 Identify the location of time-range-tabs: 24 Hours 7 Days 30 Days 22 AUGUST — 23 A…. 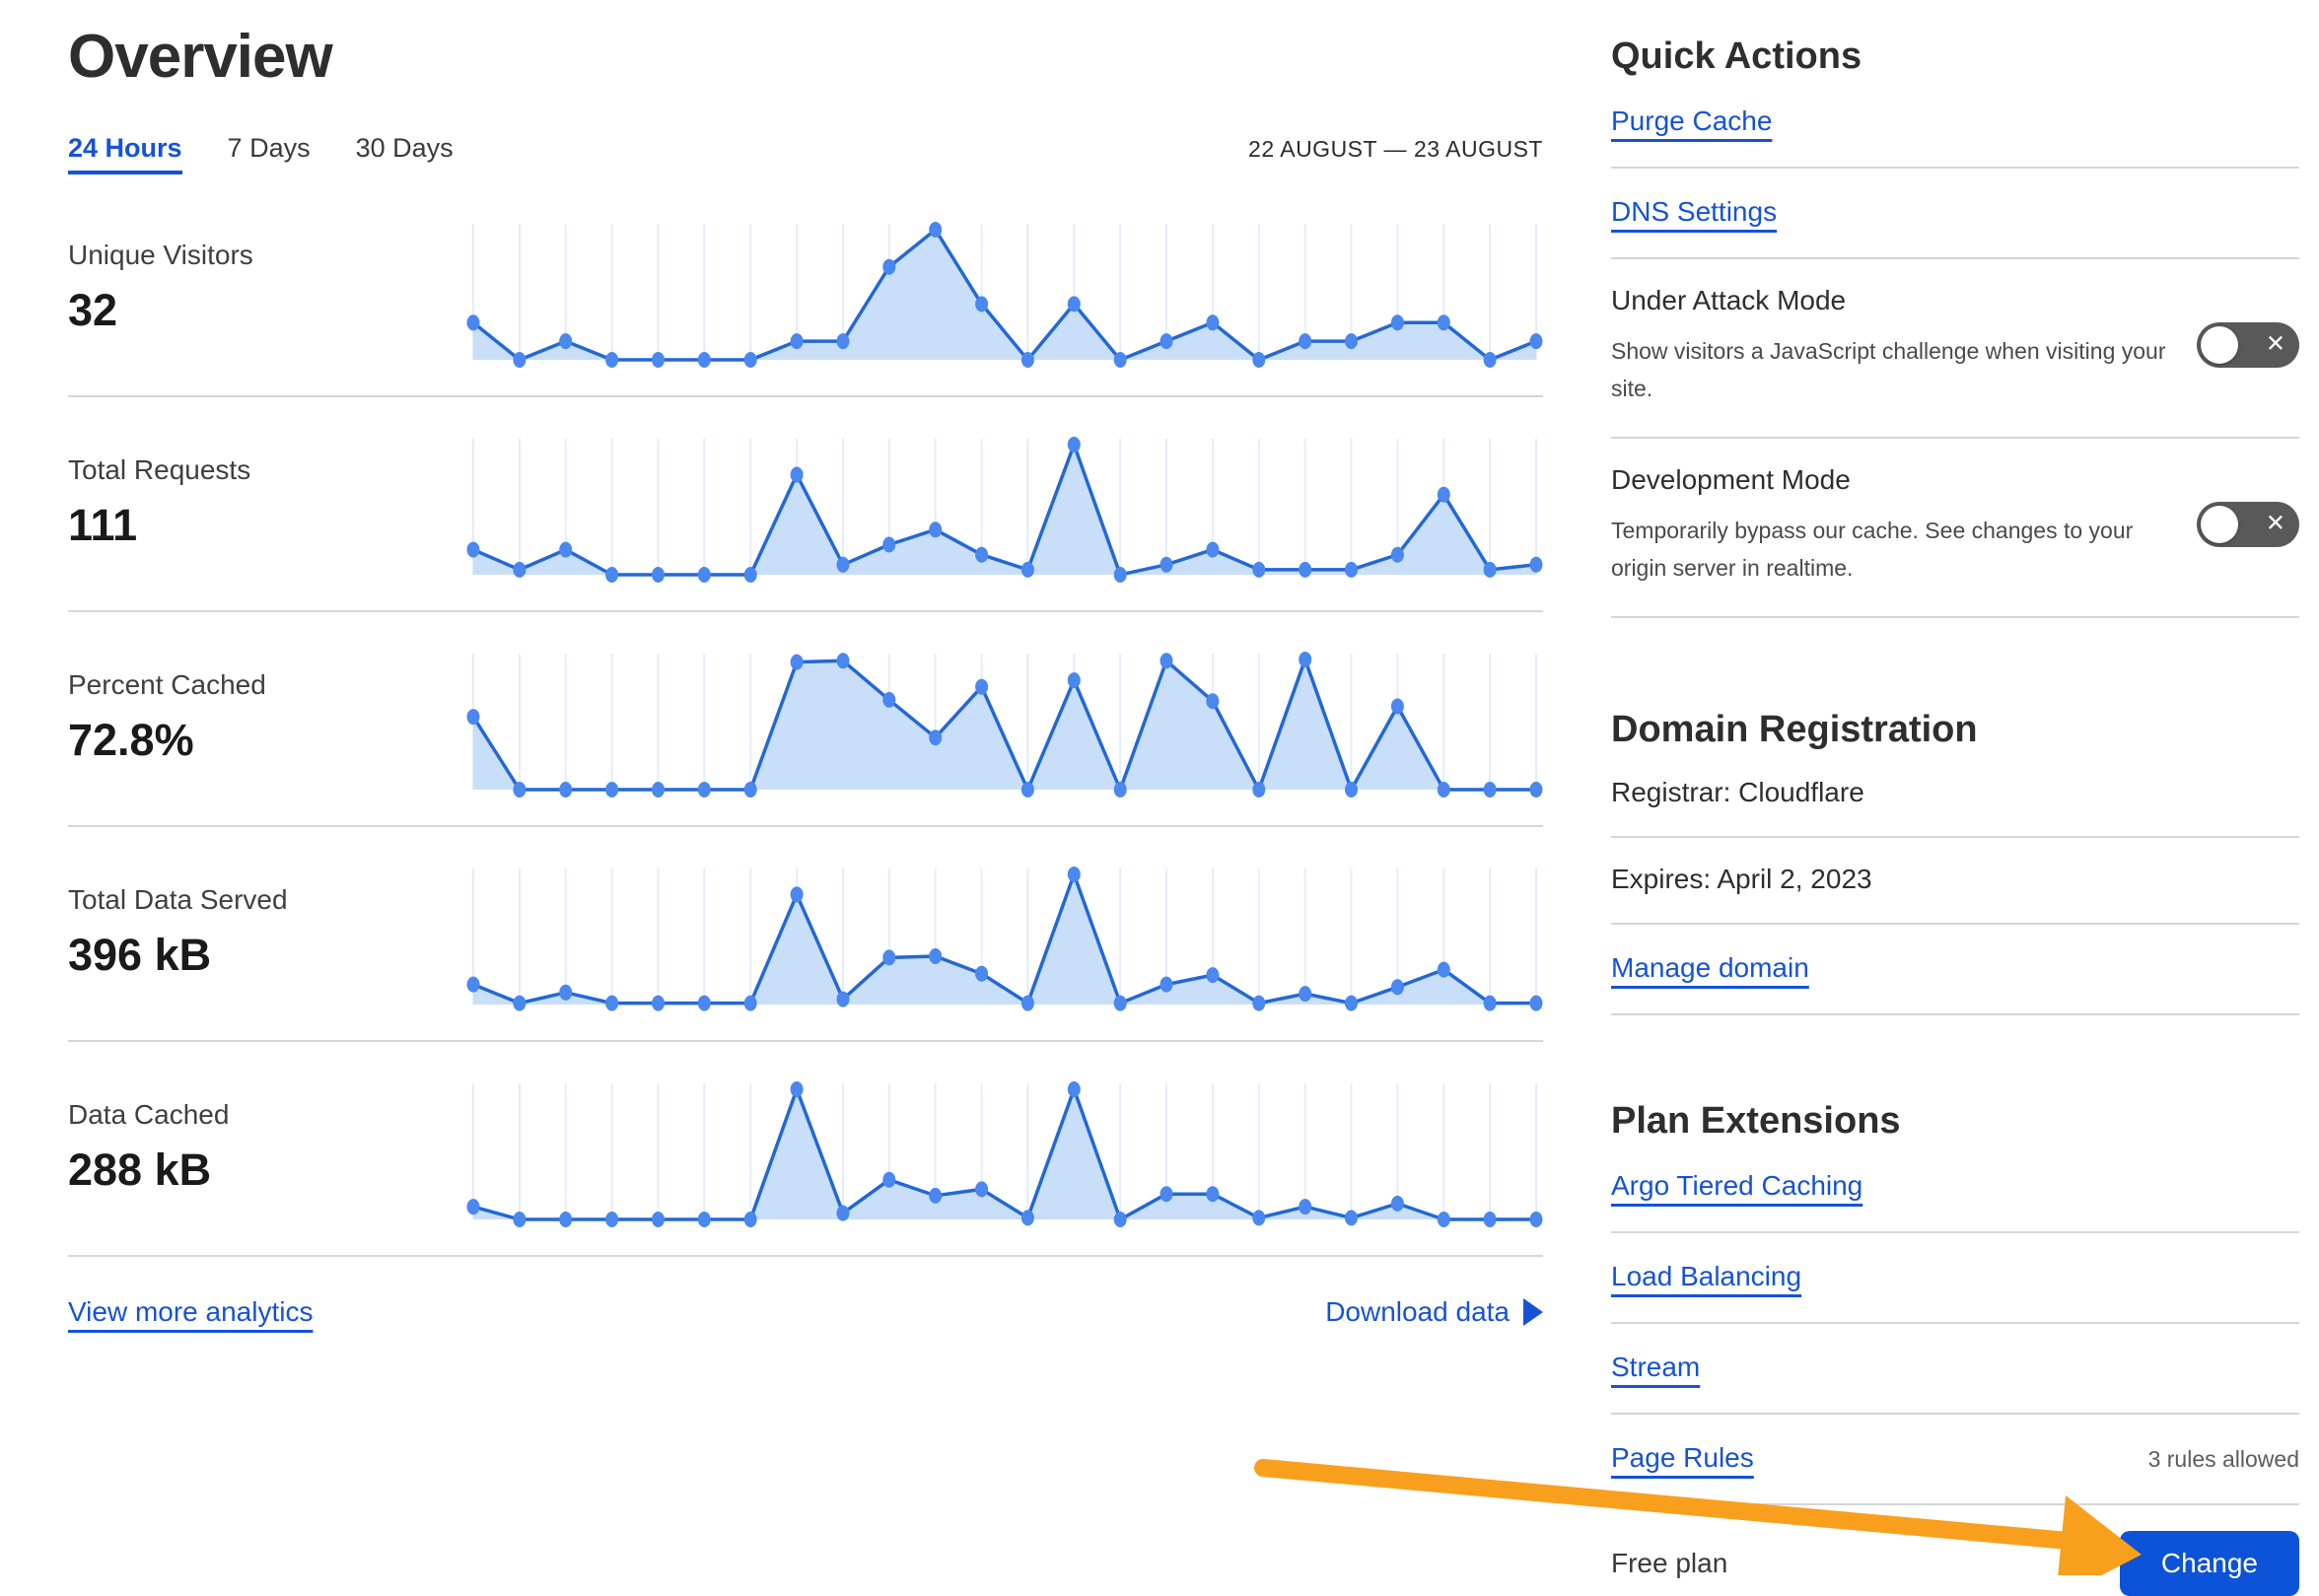
(805, 153).